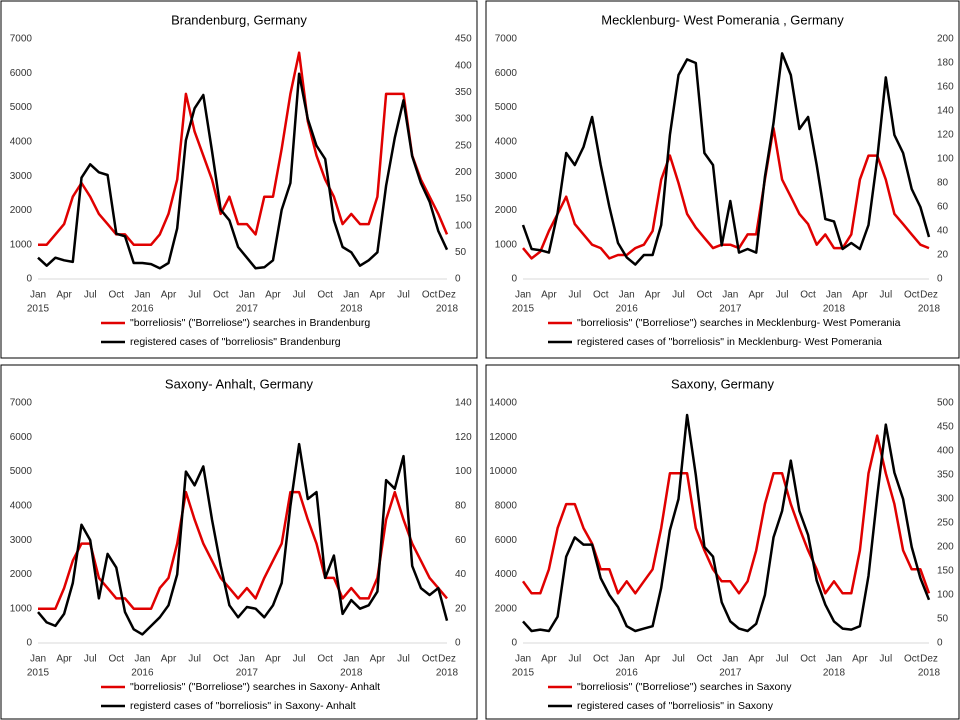  I want to click on y2-tick-label: 500, so click(945, 403).